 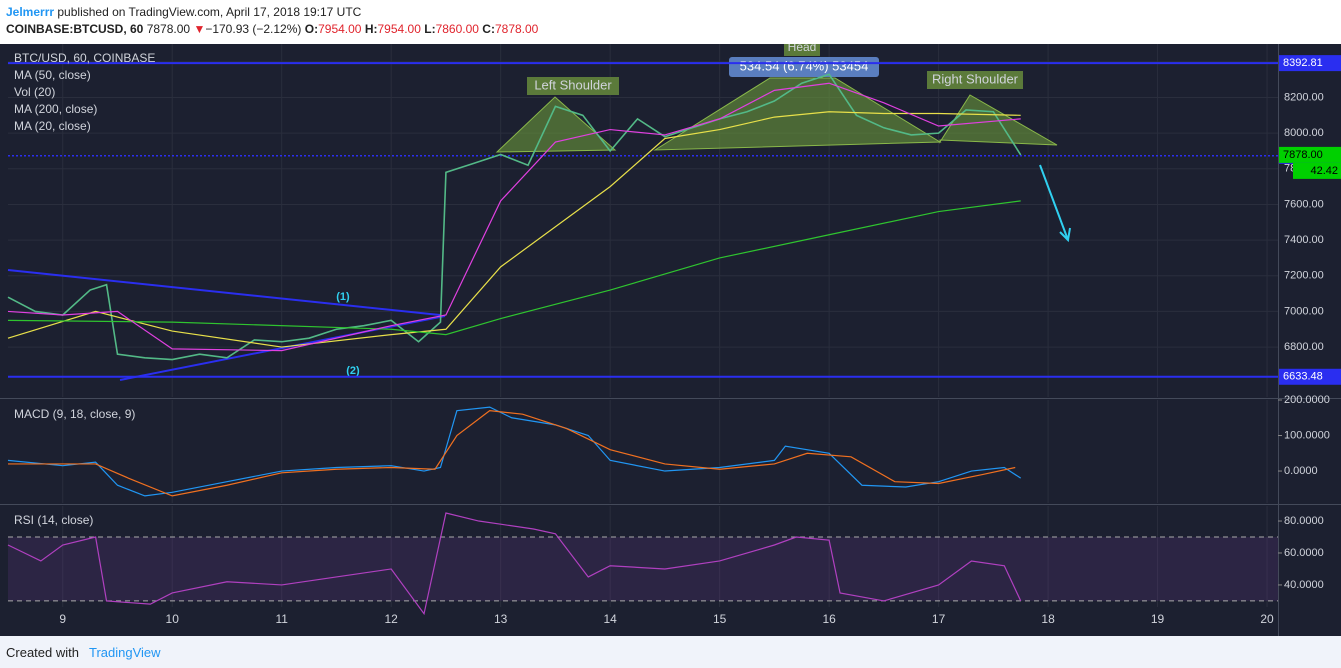 What do you see at coordinates (371, 29) in the screenshot?
I see `ohlc-label: H:` at bounding box center [371, 29].